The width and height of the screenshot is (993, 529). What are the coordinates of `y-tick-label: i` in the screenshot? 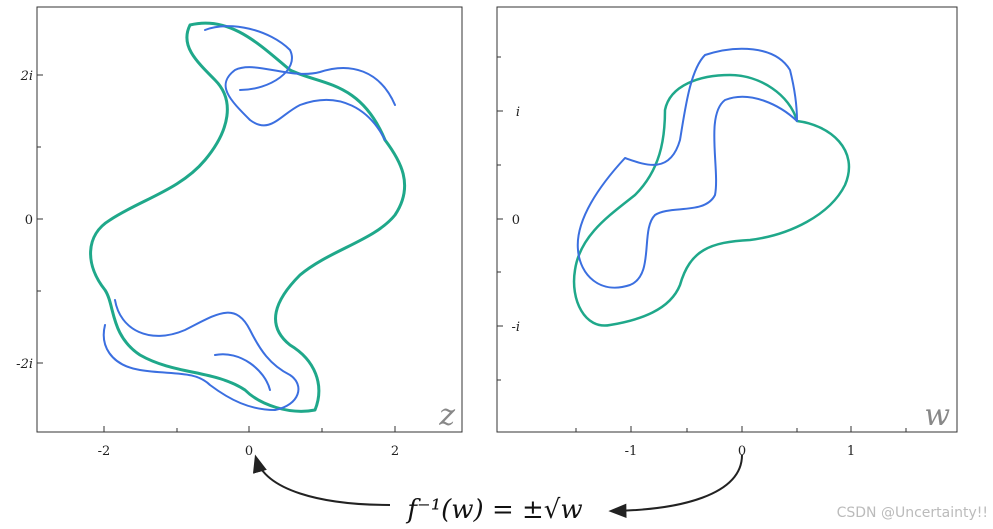 It's located at (518, 112).